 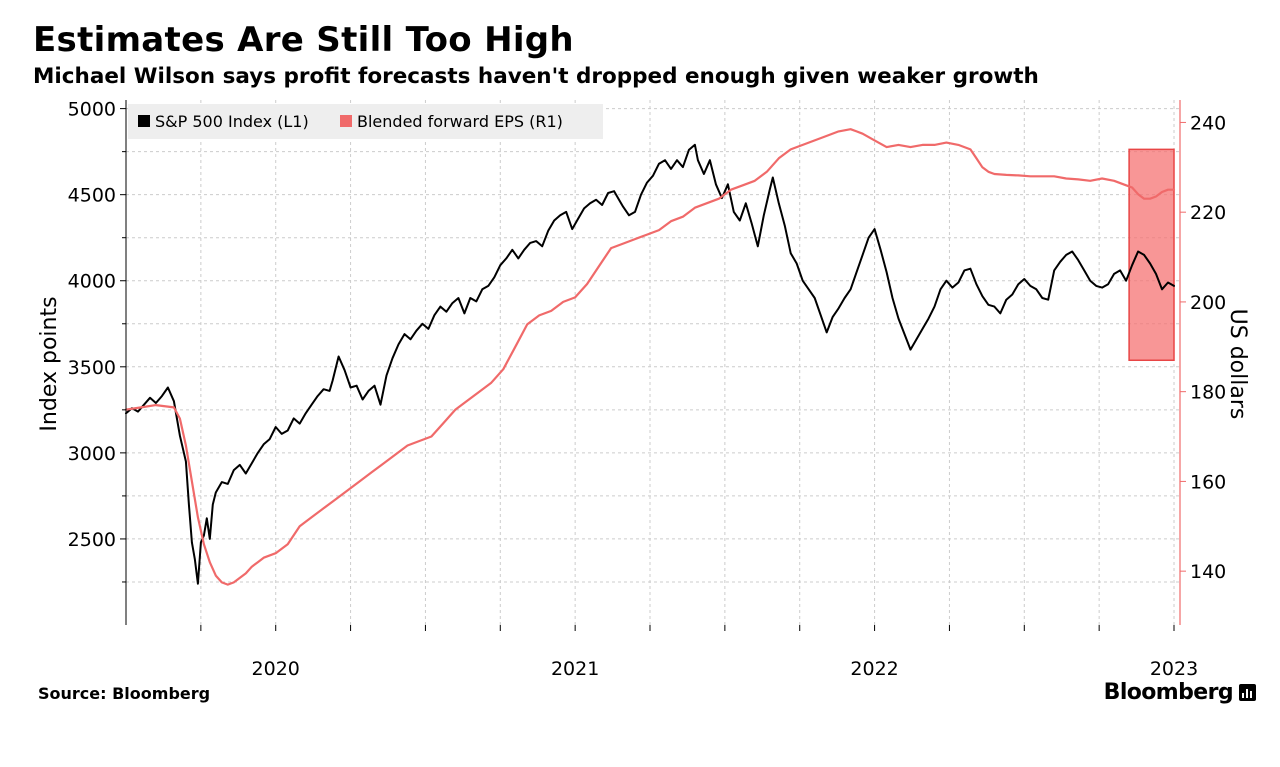 What do you see at coordinates (1208, 482) in the screenshot?
I see `right-tick-label: 160` at bounding box center [1208, 482].